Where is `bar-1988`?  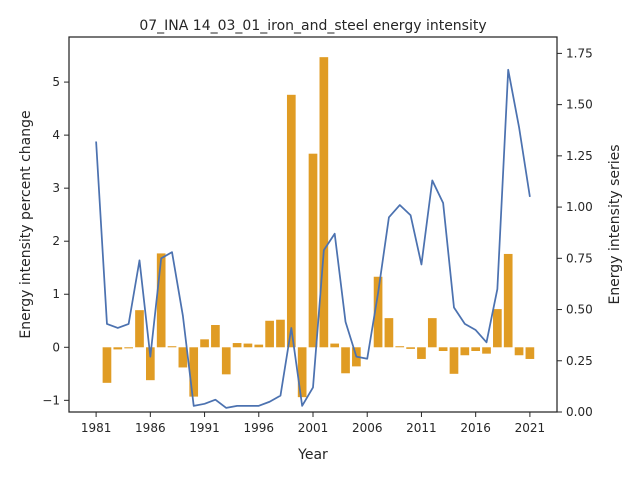
bar-1988 is located at coordinates (172, 347).